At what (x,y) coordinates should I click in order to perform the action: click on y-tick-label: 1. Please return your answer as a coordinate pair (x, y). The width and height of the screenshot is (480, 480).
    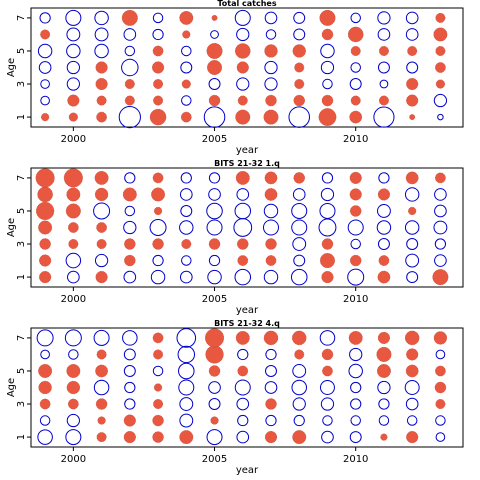
    Looking at the image, I should click on (21, 277).